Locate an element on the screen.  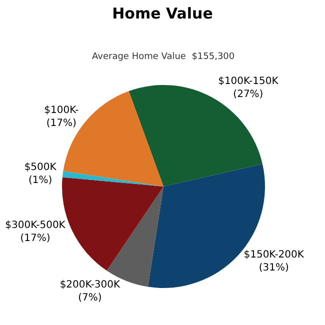
chart-title: Home Value is located at coordinates (162, 13).